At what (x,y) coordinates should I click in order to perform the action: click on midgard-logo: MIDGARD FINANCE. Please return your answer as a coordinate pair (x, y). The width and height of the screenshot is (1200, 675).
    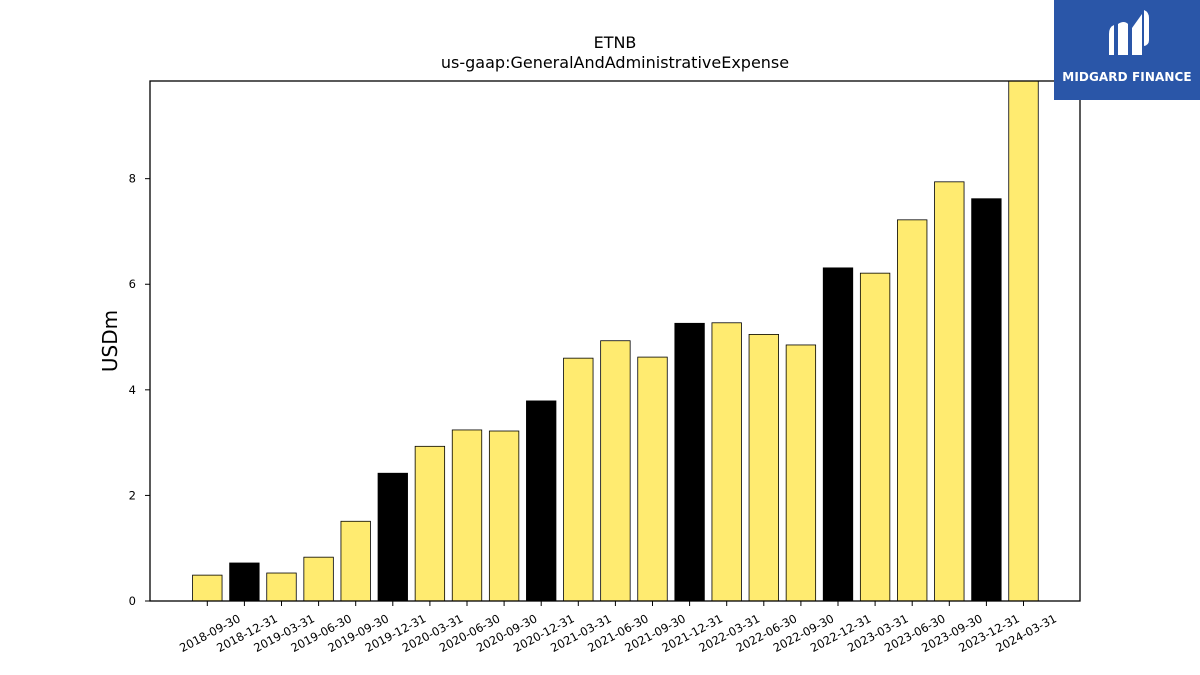
    Looking at the image, I should click on (1127, 50).